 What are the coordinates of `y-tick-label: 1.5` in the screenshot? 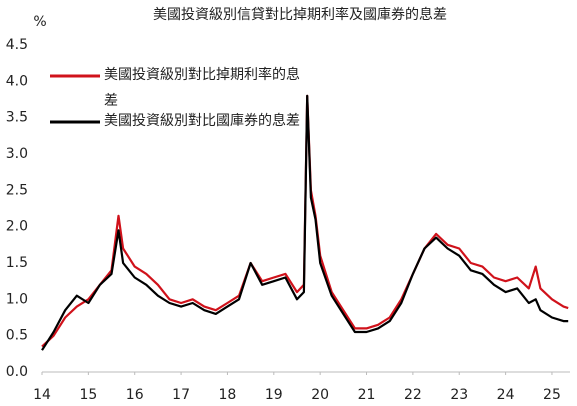 It's located at (17, 263).